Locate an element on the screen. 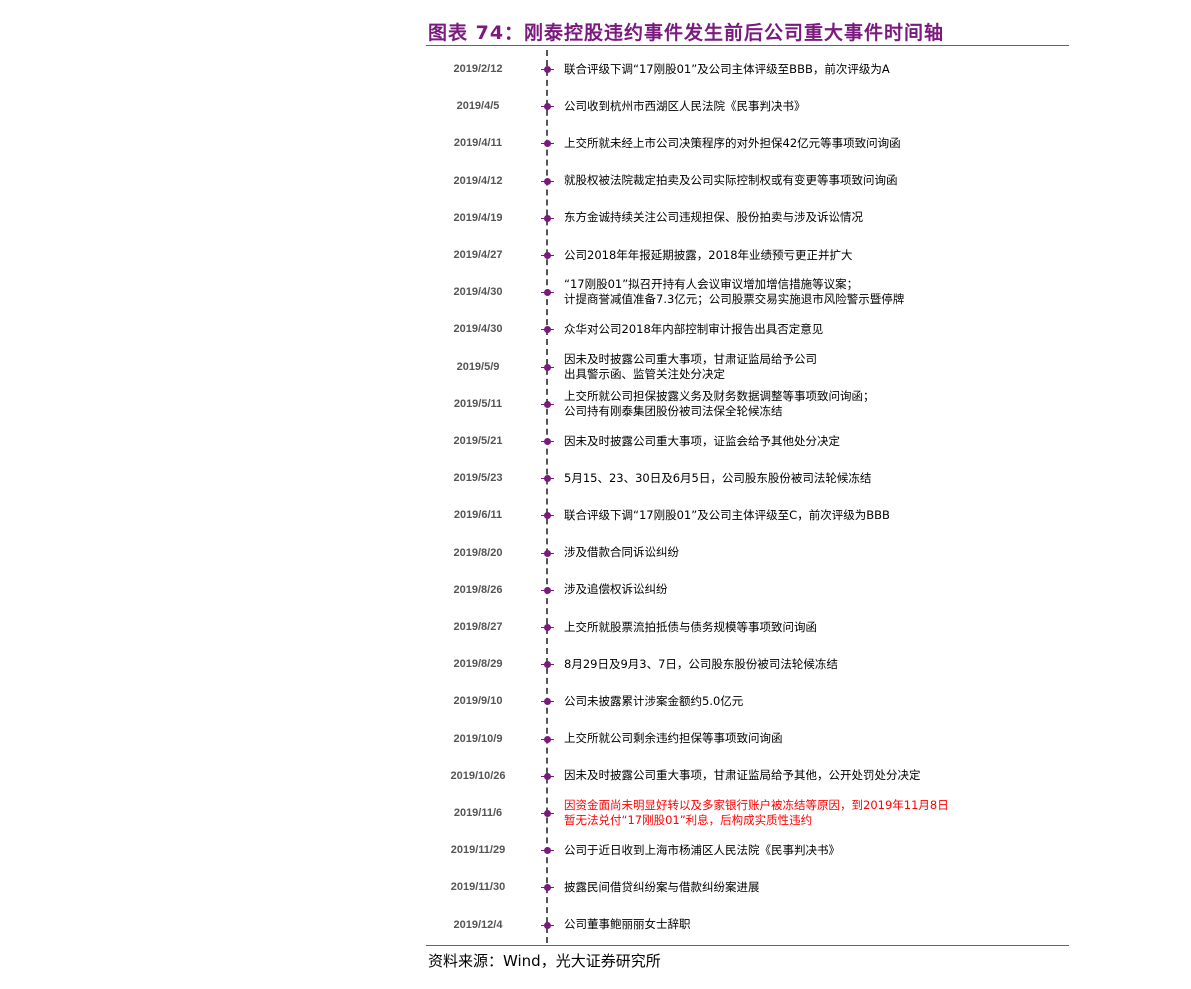 The height and width of the screenshot is (989, 1191). event-date: 2019/8/20 is located at coordinates (478, 552).